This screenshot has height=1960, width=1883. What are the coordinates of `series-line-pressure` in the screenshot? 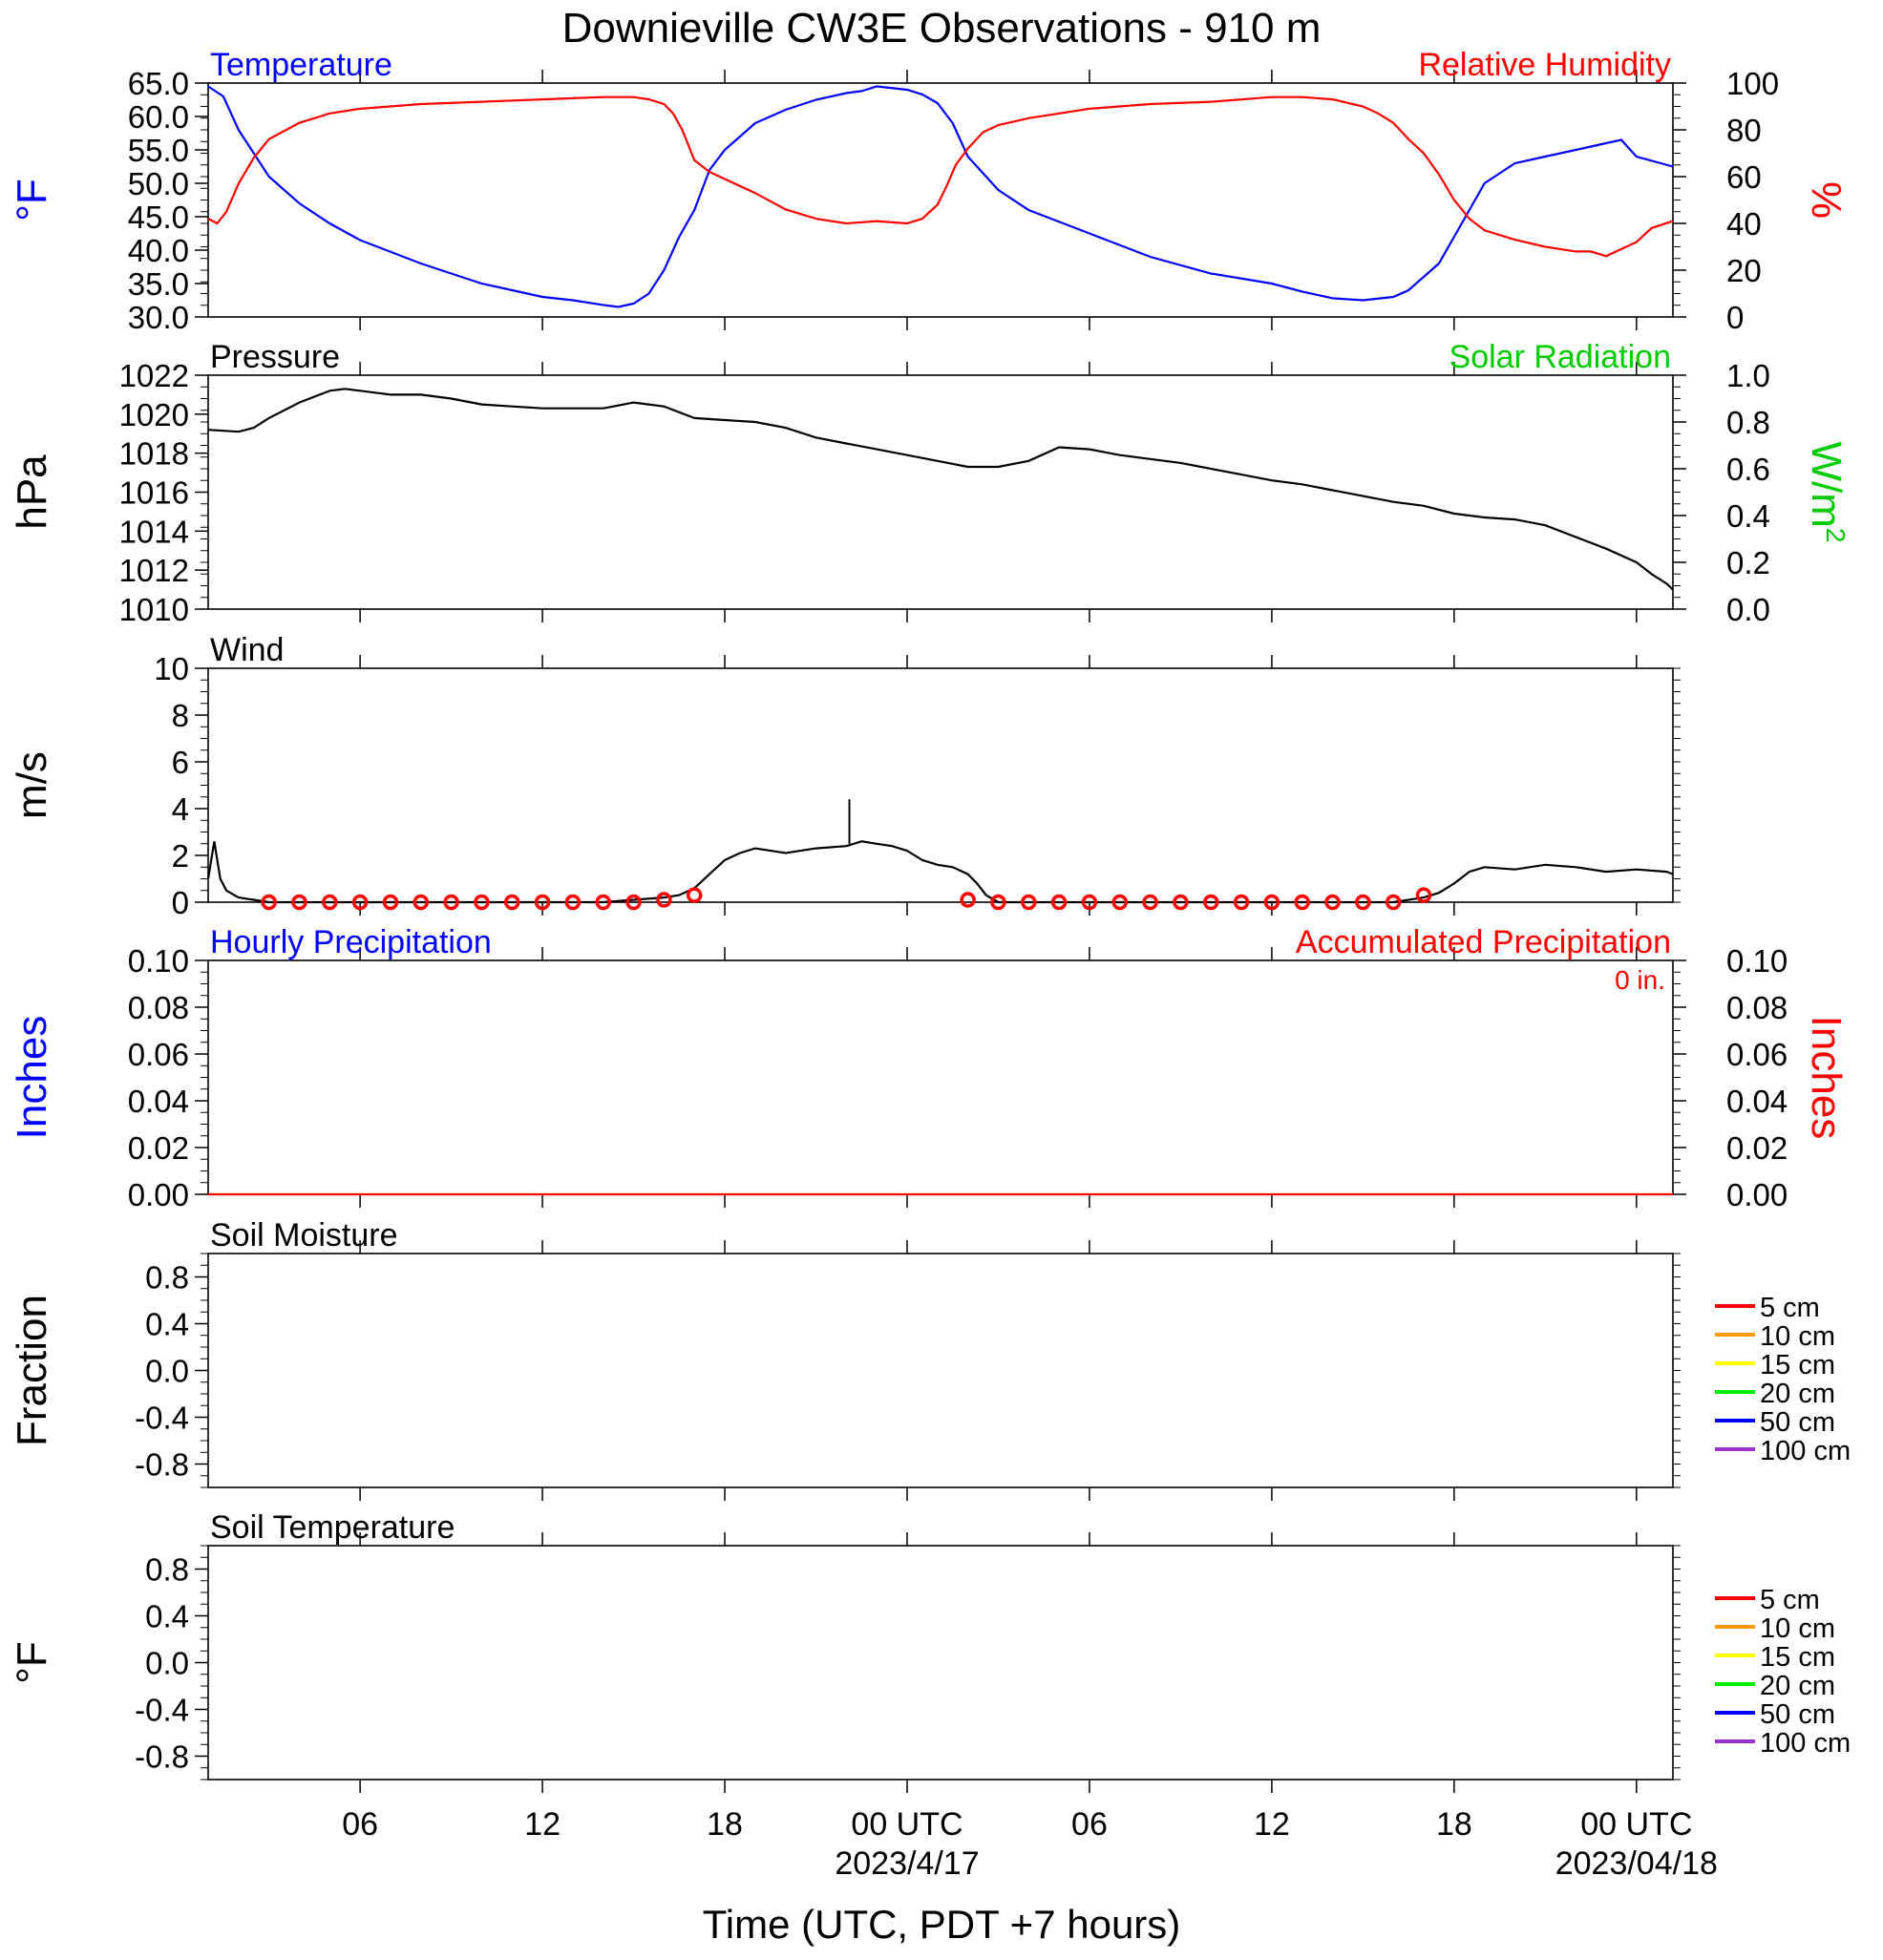 It's located at (940, 489).